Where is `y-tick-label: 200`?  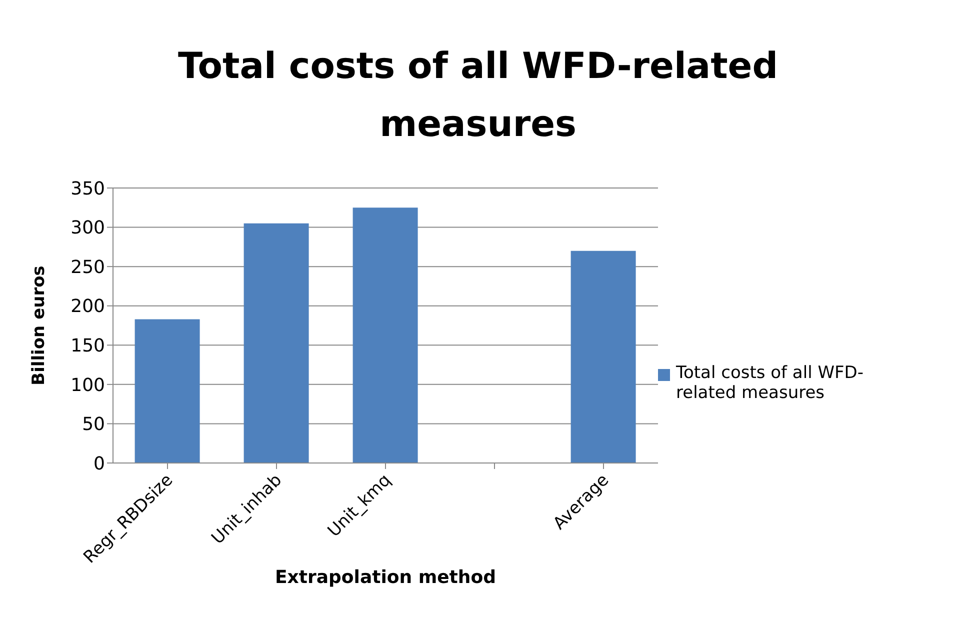
y-tick-label: 200 is located at coordinates (87, 307).